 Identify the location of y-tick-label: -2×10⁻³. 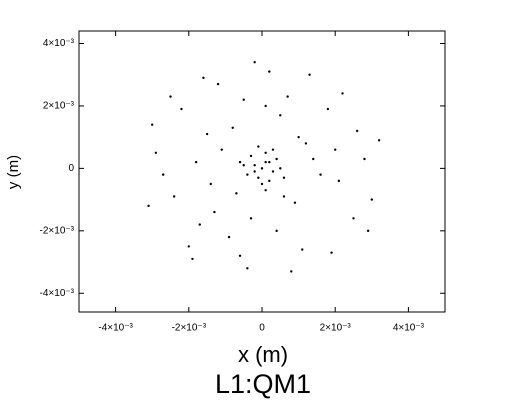
(57, 230).